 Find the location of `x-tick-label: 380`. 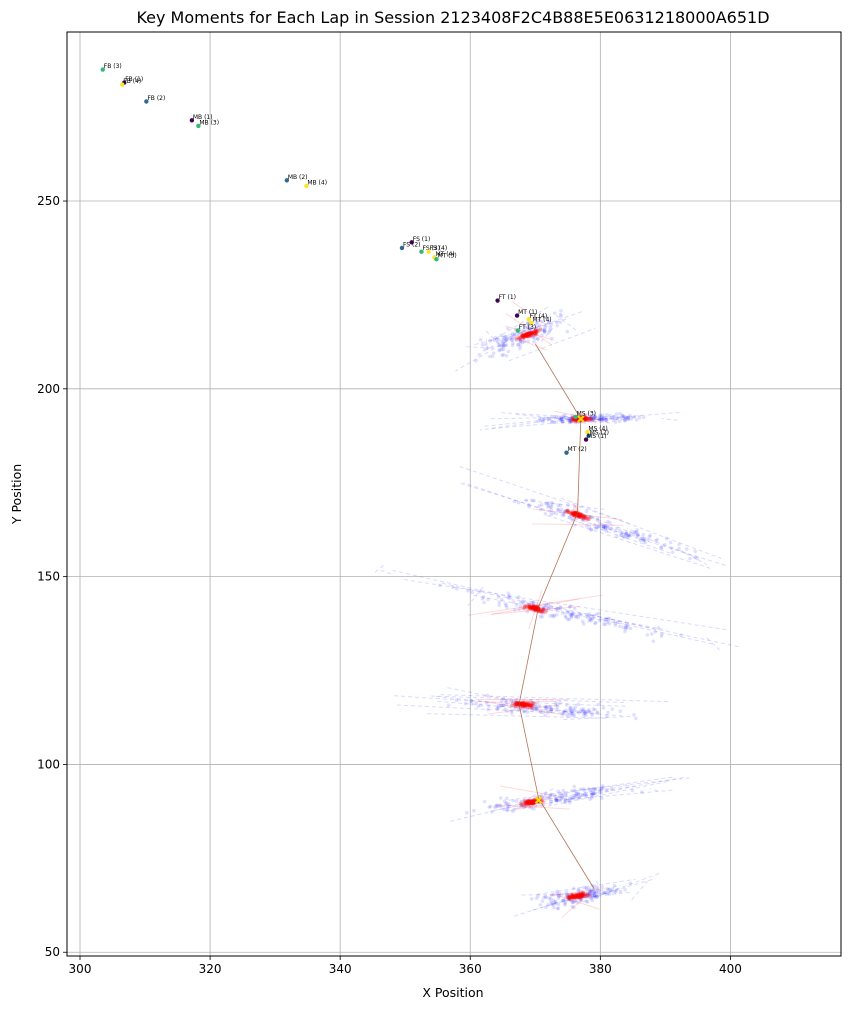

x-tick-label: 380 is located at coordinates (600, 969).